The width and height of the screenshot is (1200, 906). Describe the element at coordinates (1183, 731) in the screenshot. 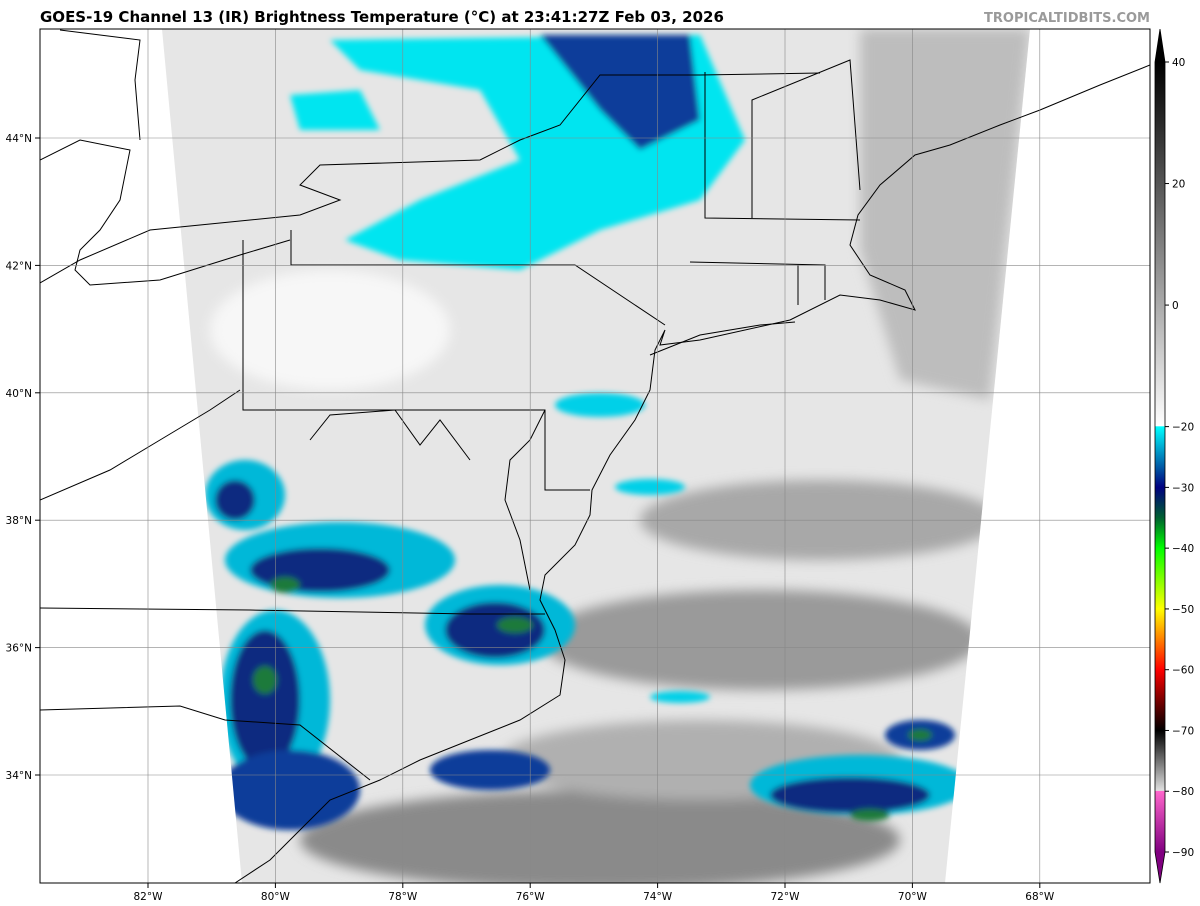

I see `colorbar-tick-label: −70` at that location.